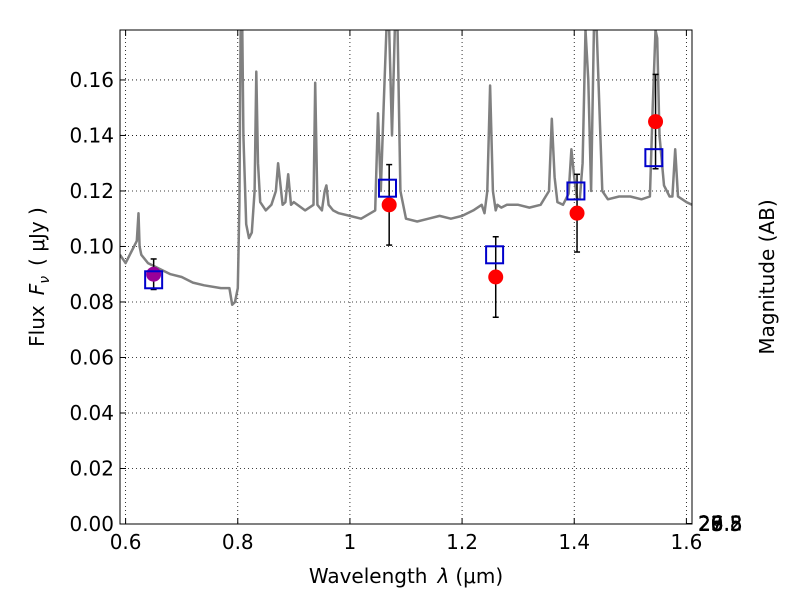  I want to click on y-tick-label: 0.16, so click(91, 80).